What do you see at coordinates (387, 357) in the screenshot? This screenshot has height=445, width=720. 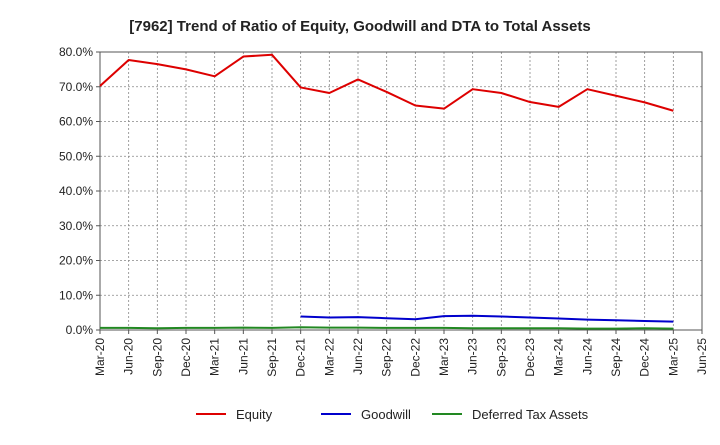 I see `x-tick-label: Sep-22` at bounding box center [387, 357].